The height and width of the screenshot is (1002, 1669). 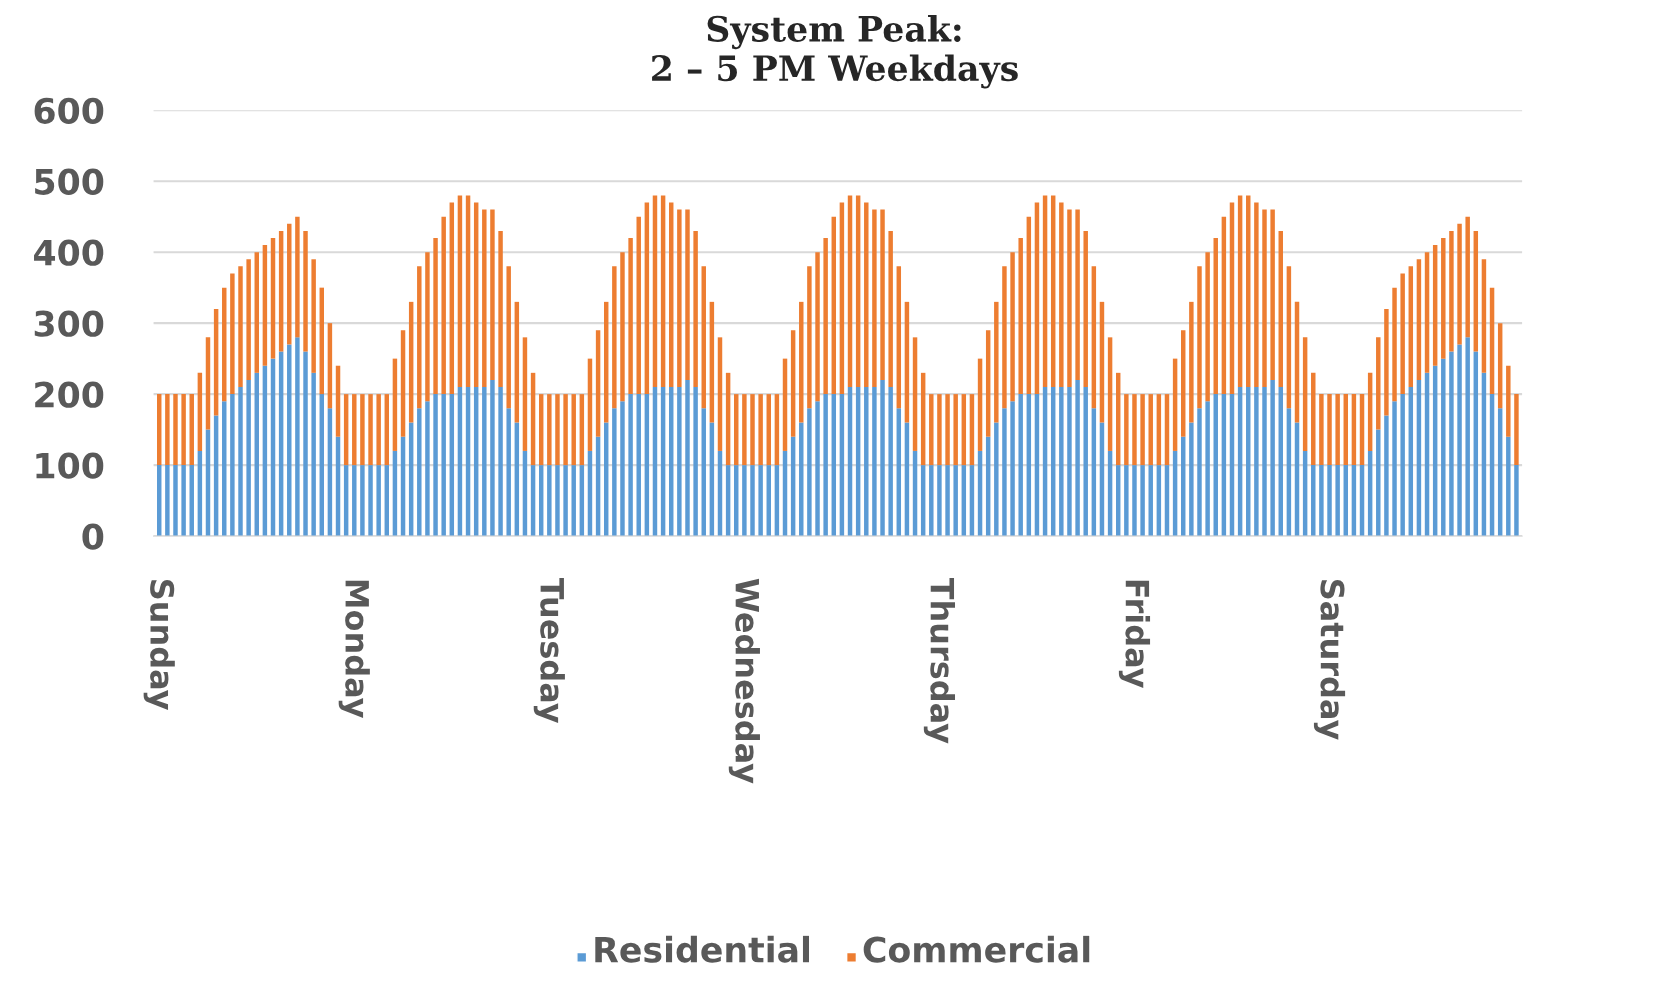 What do you see at coordinates (69, 110) in the screenshot?
I see `y-tick-label: 600` at bounding box center [69, 110].